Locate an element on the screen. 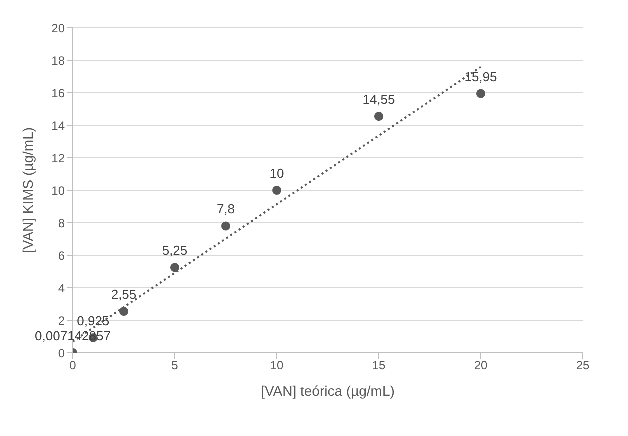 Image resolution: width=628 pixels, height=436 pixels. y-tick-label: 4 is located at coordinates (62, 288).